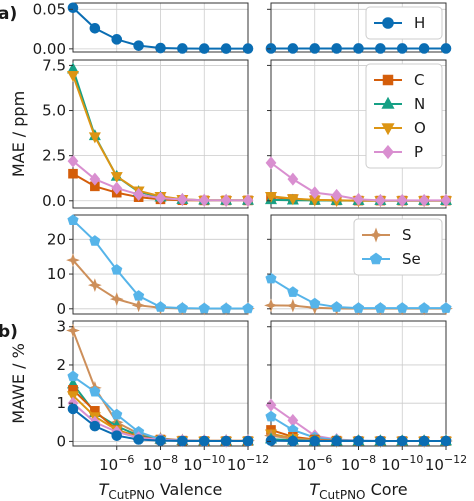 The height and width of the screenshot is (501, 474). What do you see at coordinates (388, 102) in the screenshot?
I see `legend-marker-N` at bounding box center [388, 102].